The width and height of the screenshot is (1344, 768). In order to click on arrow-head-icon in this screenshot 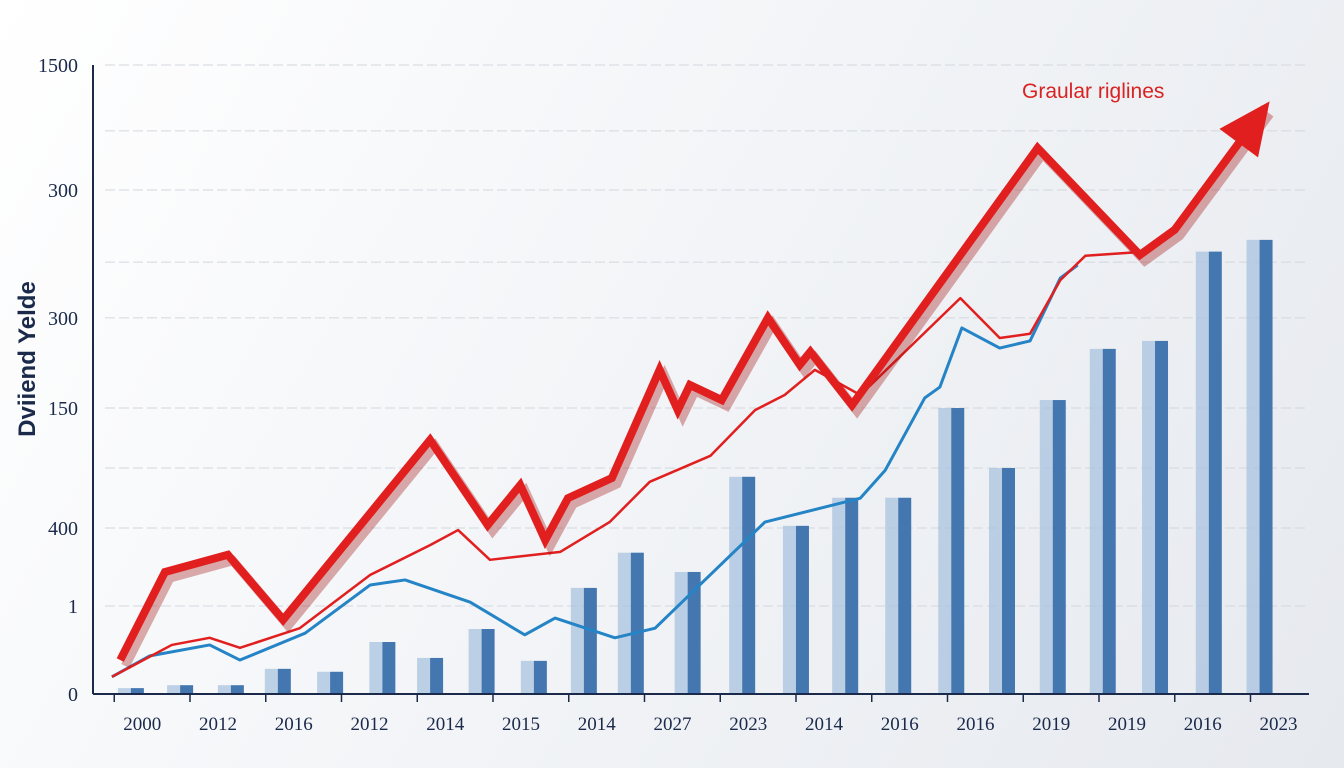, I will do `click(1244, 129)`.